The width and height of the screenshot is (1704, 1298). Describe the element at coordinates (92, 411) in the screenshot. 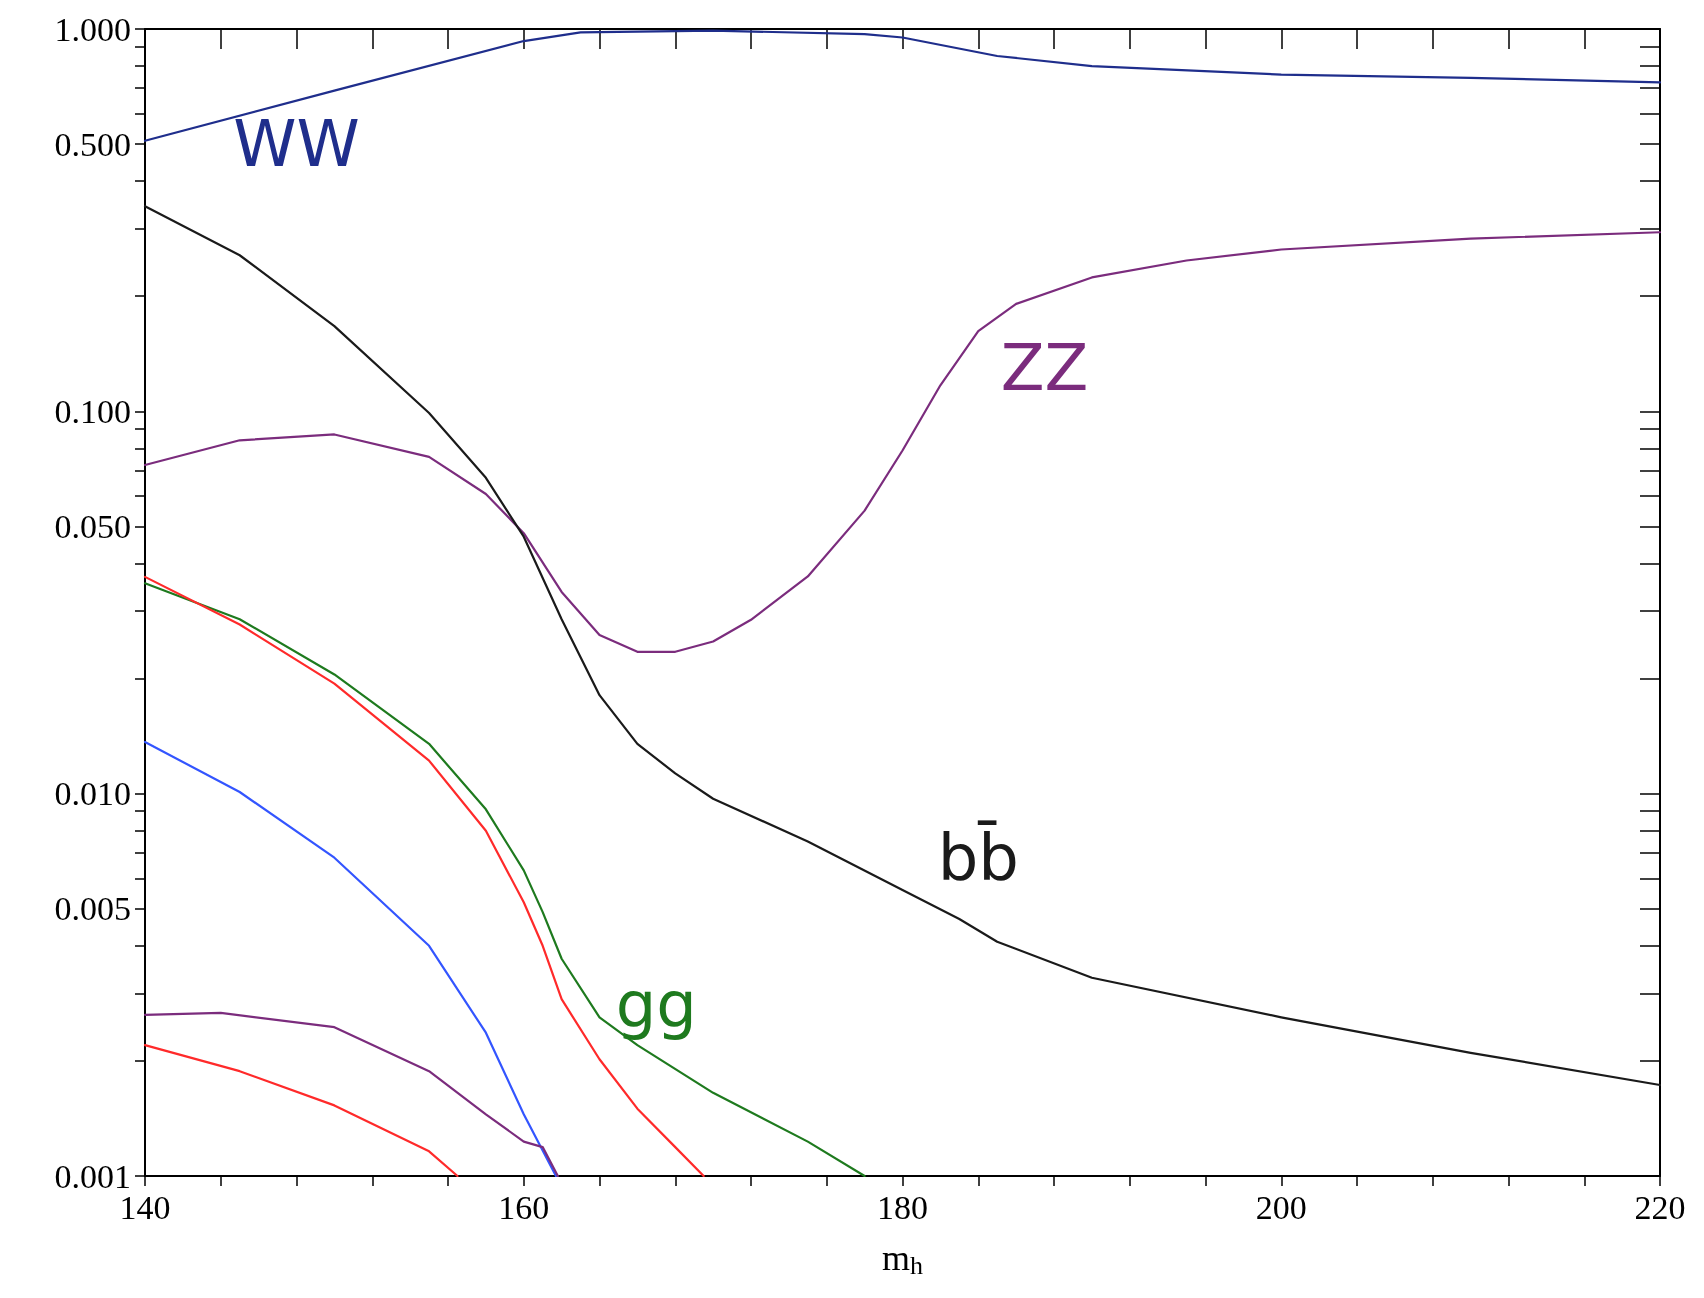

I see `y-tick-label: 0.100` at that location.